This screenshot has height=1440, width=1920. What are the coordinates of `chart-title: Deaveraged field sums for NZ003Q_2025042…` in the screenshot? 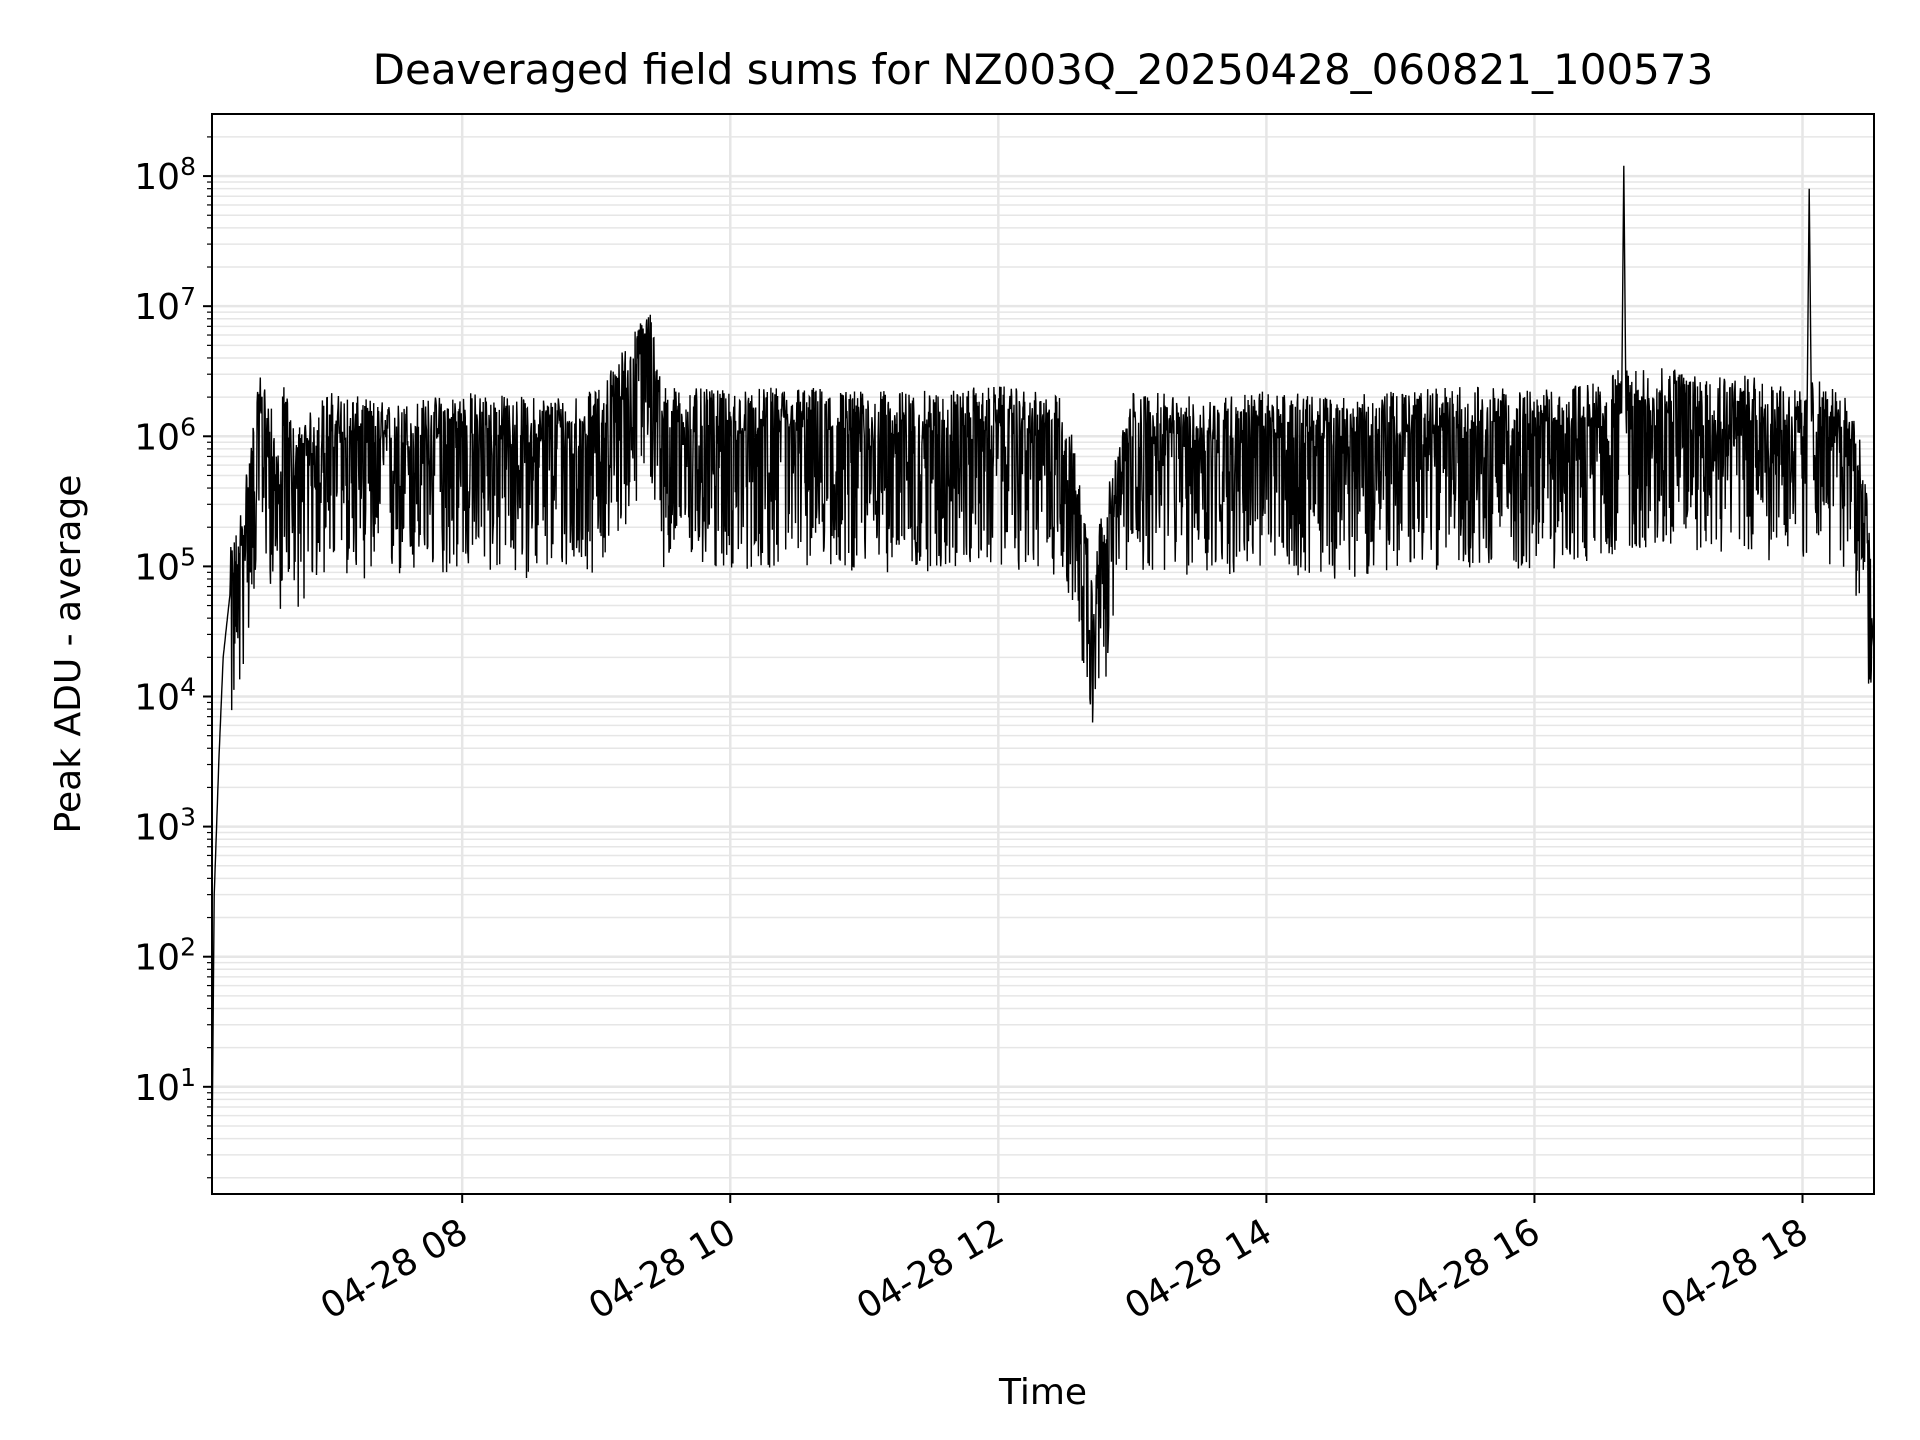 It's located at (1043, 69).